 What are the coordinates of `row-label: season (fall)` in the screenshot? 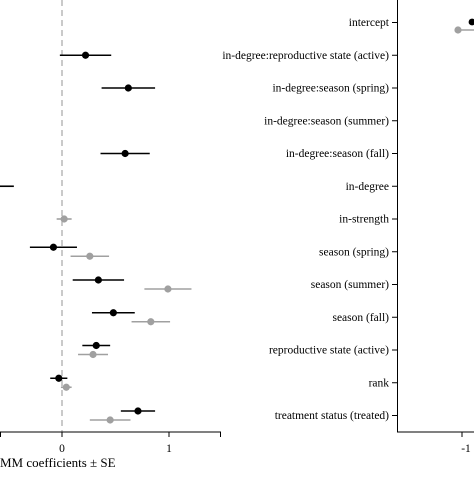 It's located at (360, 318).